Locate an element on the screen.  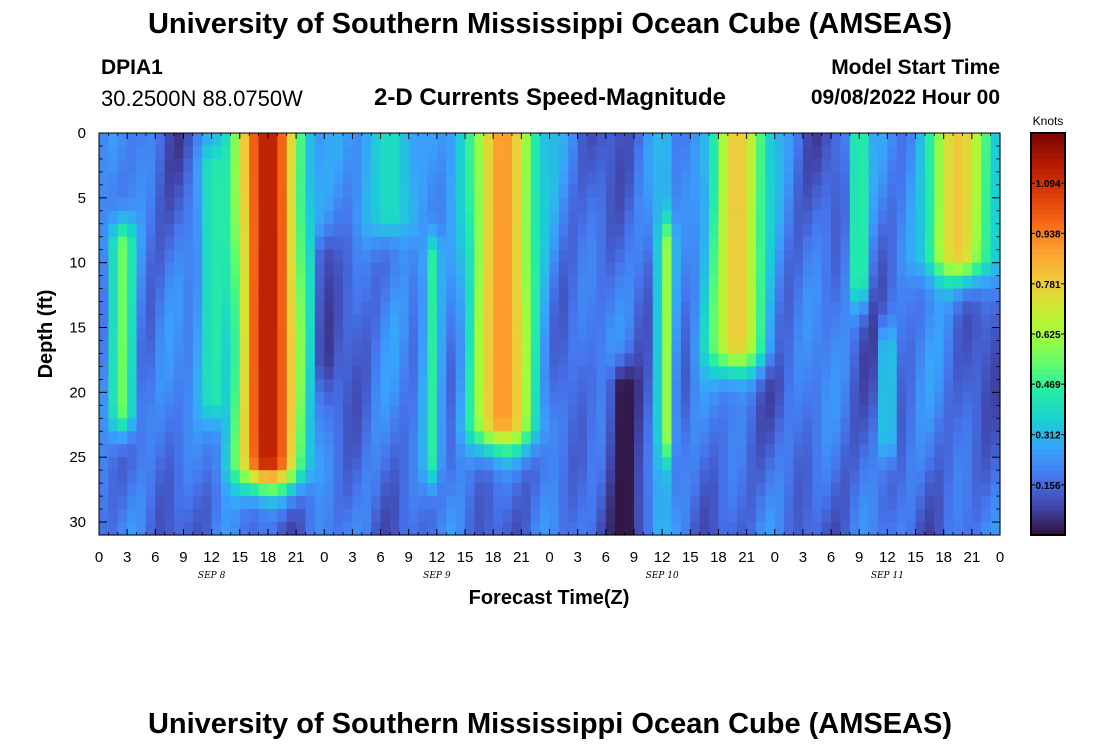
station-id: DPIA1 is located at coordinates (132, 67).